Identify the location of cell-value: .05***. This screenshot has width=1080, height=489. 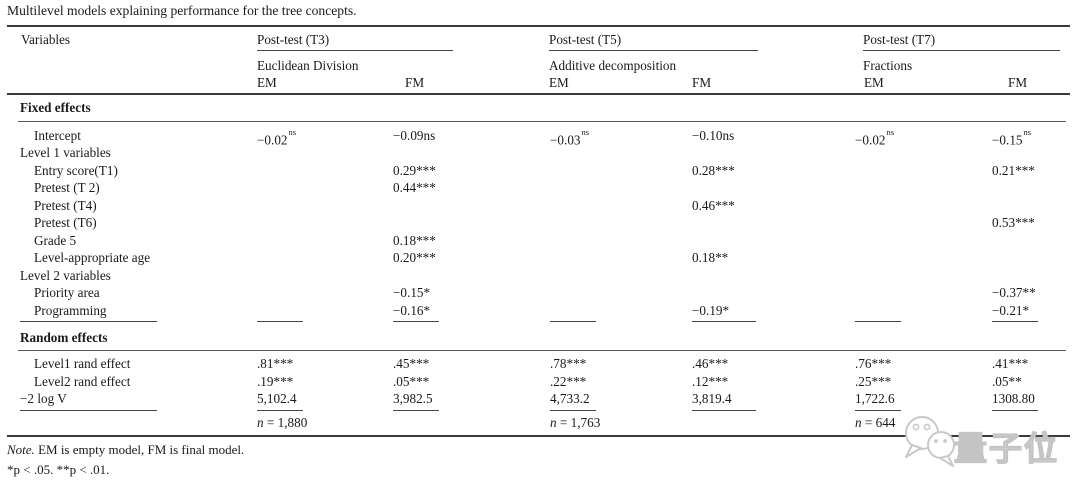
(411, 381).